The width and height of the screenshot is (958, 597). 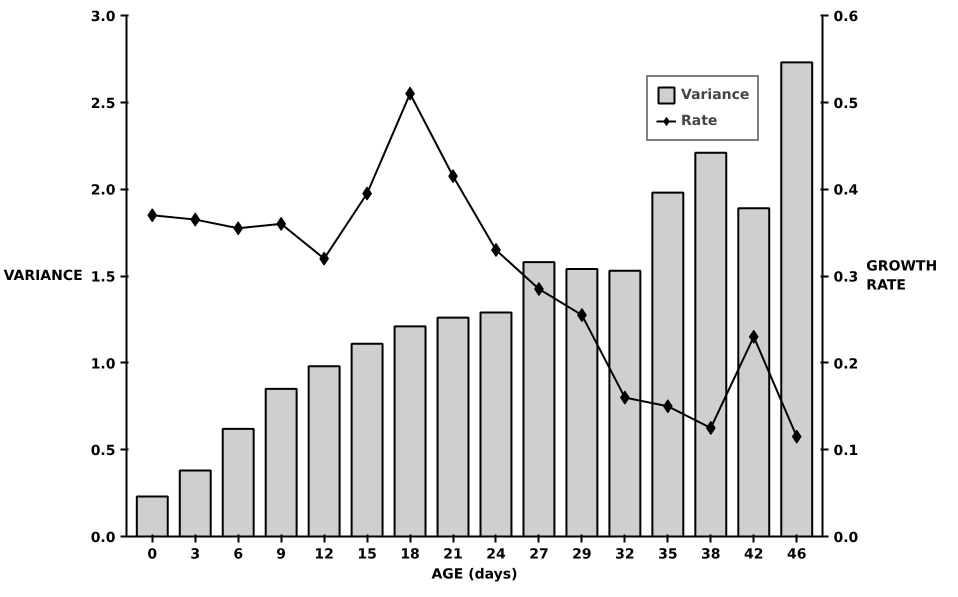 What do you see at coordinates (902, 276) in the screenshot?
I see `y2-axis-title: GROWTH RATE` at bounding box center [902, 276].